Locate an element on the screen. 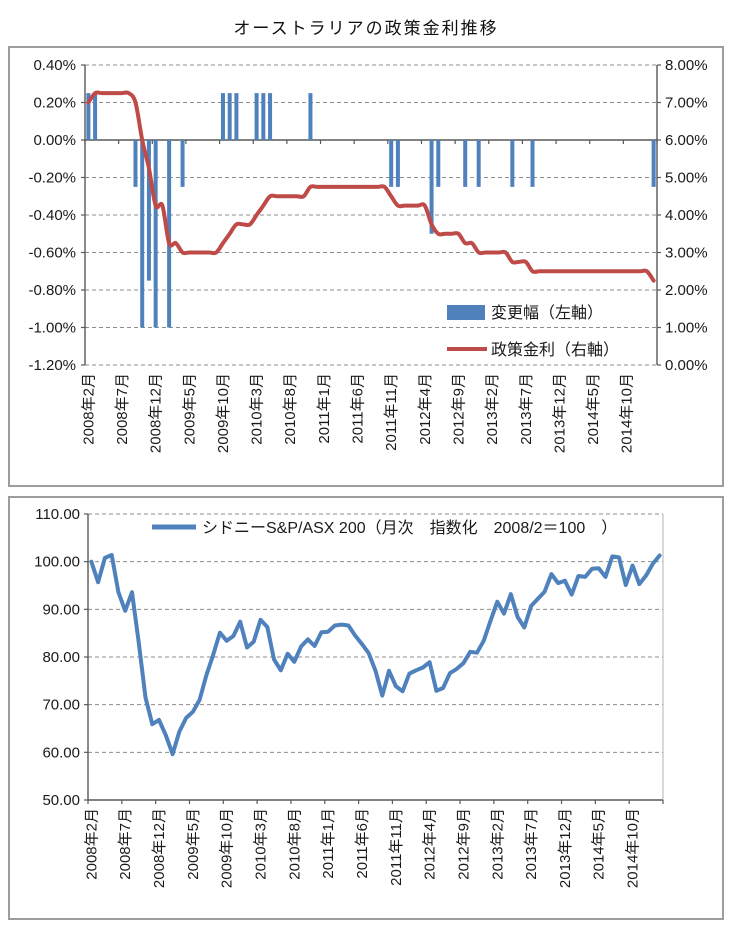 This screenshot has height=928, width=732. svg-text: 7.00% is located at coordinates (686, 103).